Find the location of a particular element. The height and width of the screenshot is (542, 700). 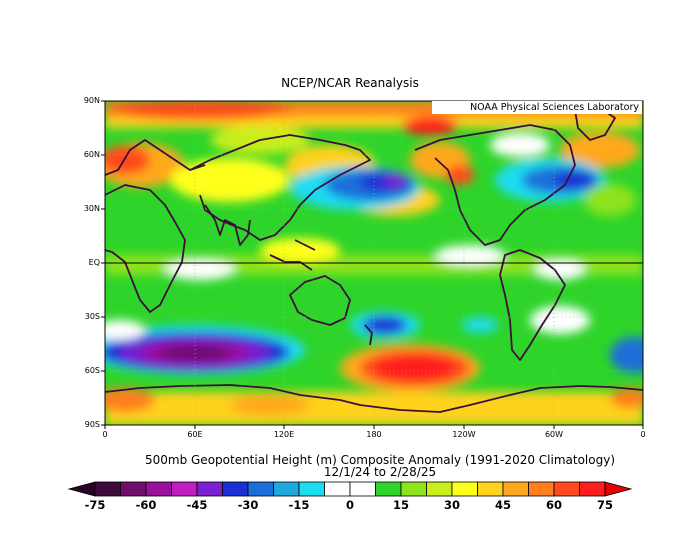

colorbar-tick-label: 45 is located at coordinates (502, 505).